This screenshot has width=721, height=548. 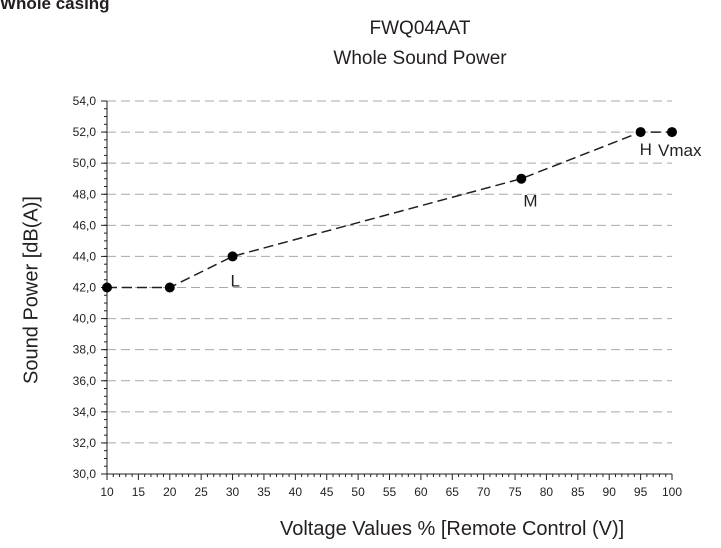 I want to click on x-tick-label: 75, so click(x=515, y=492).